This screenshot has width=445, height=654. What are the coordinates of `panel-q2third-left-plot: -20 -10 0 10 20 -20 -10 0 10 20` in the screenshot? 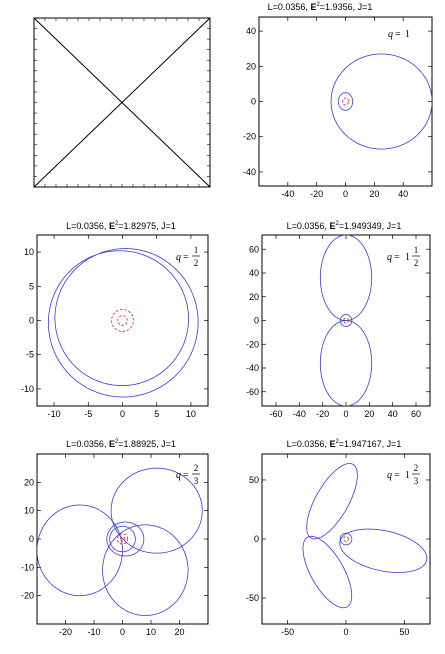 It's located at (114, 545).